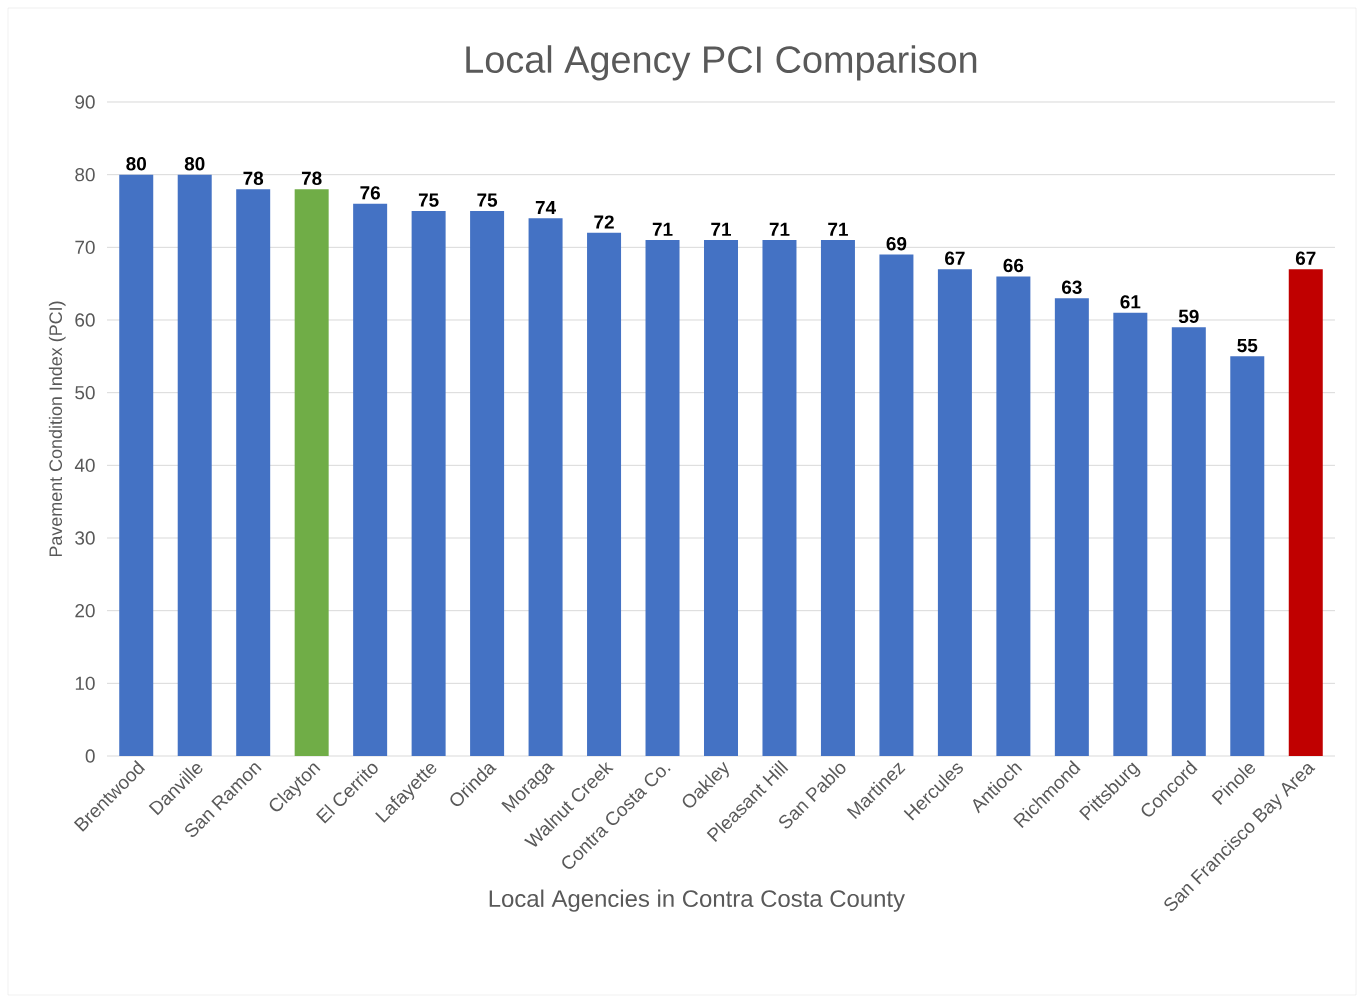  I want to click on y-tick-label: 80, so click(85, 174).